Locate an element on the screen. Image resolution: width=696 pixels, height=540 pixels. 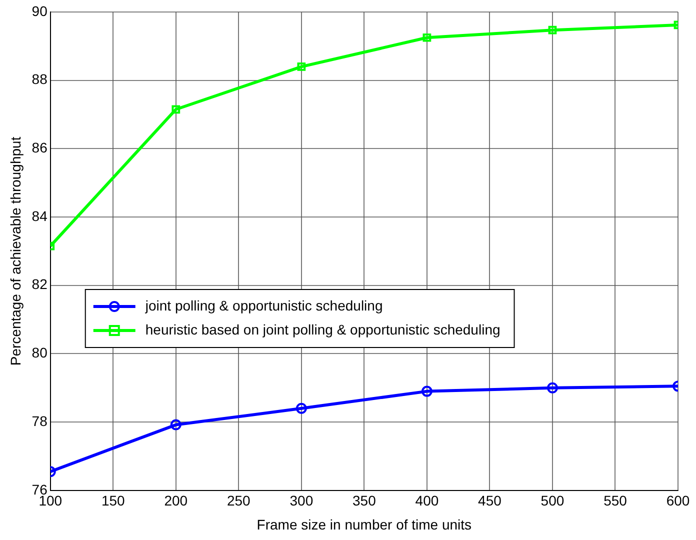
y-tick-label: 78 is located at coordinates (40, 420).